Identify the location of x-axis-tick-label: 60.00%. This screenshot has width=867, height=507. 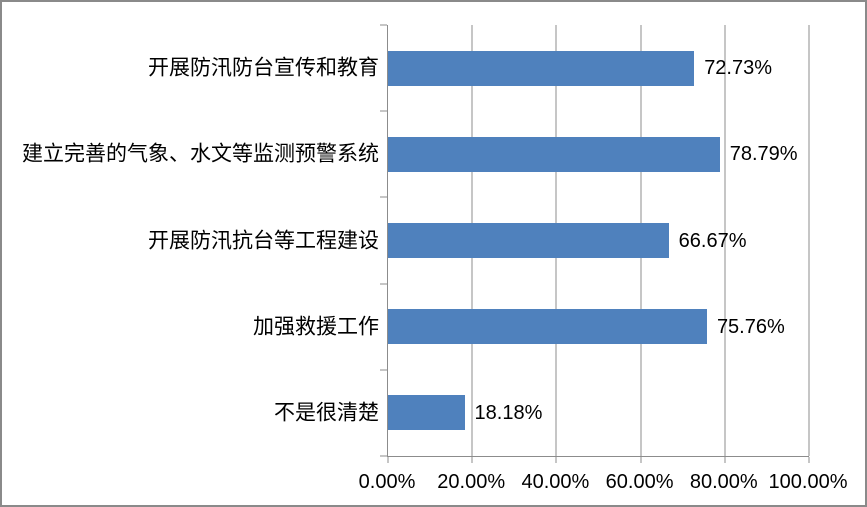
(639, 482).